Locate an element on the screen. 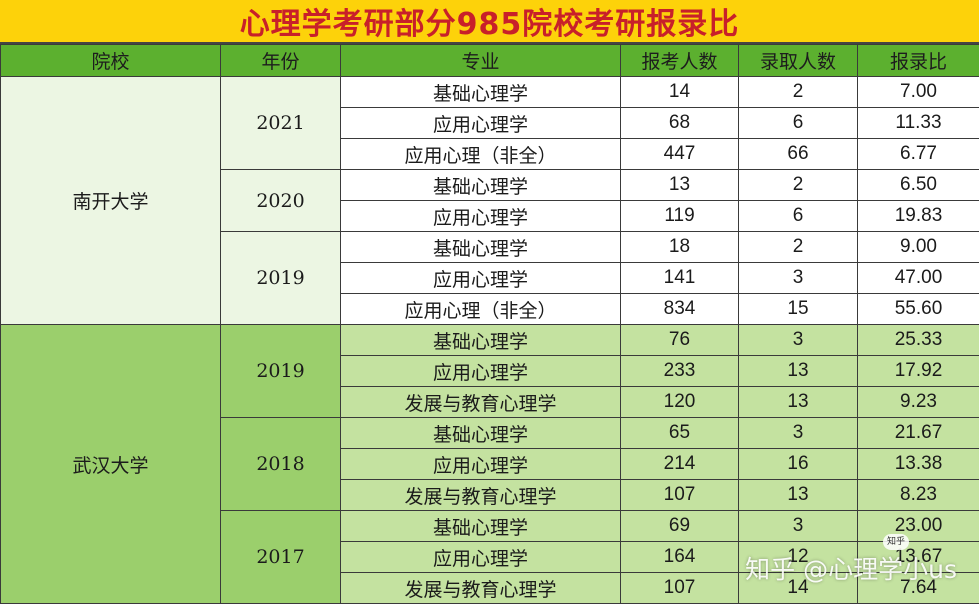  ratio-cell: 55.60 is located at coordinates (918, 309).